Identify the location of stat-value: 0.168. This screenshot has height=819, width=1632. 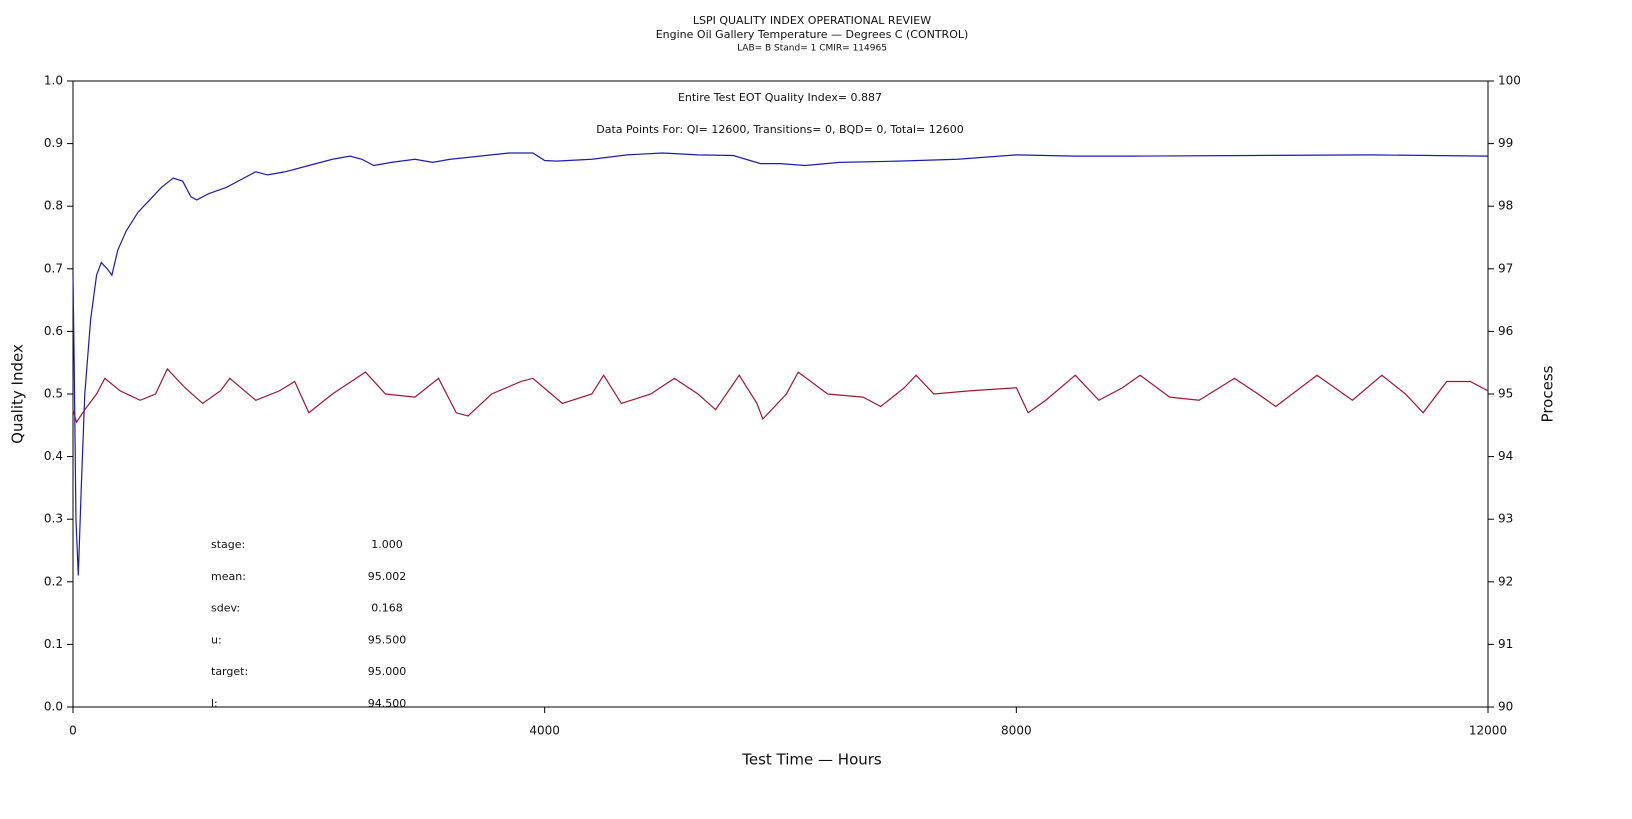
(387, 608).